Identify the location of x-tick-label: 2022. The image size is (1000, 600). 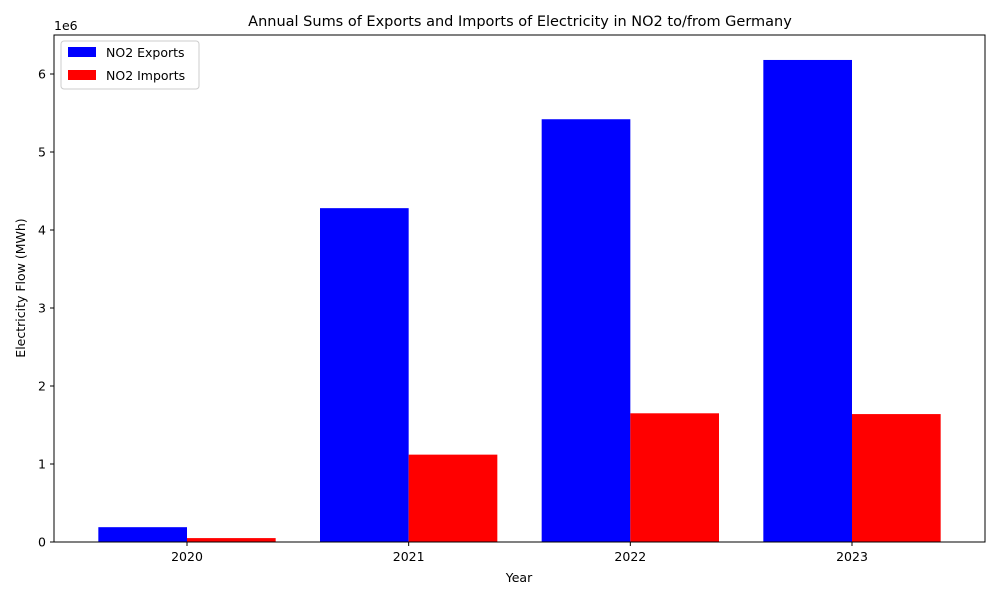
(630, 556).